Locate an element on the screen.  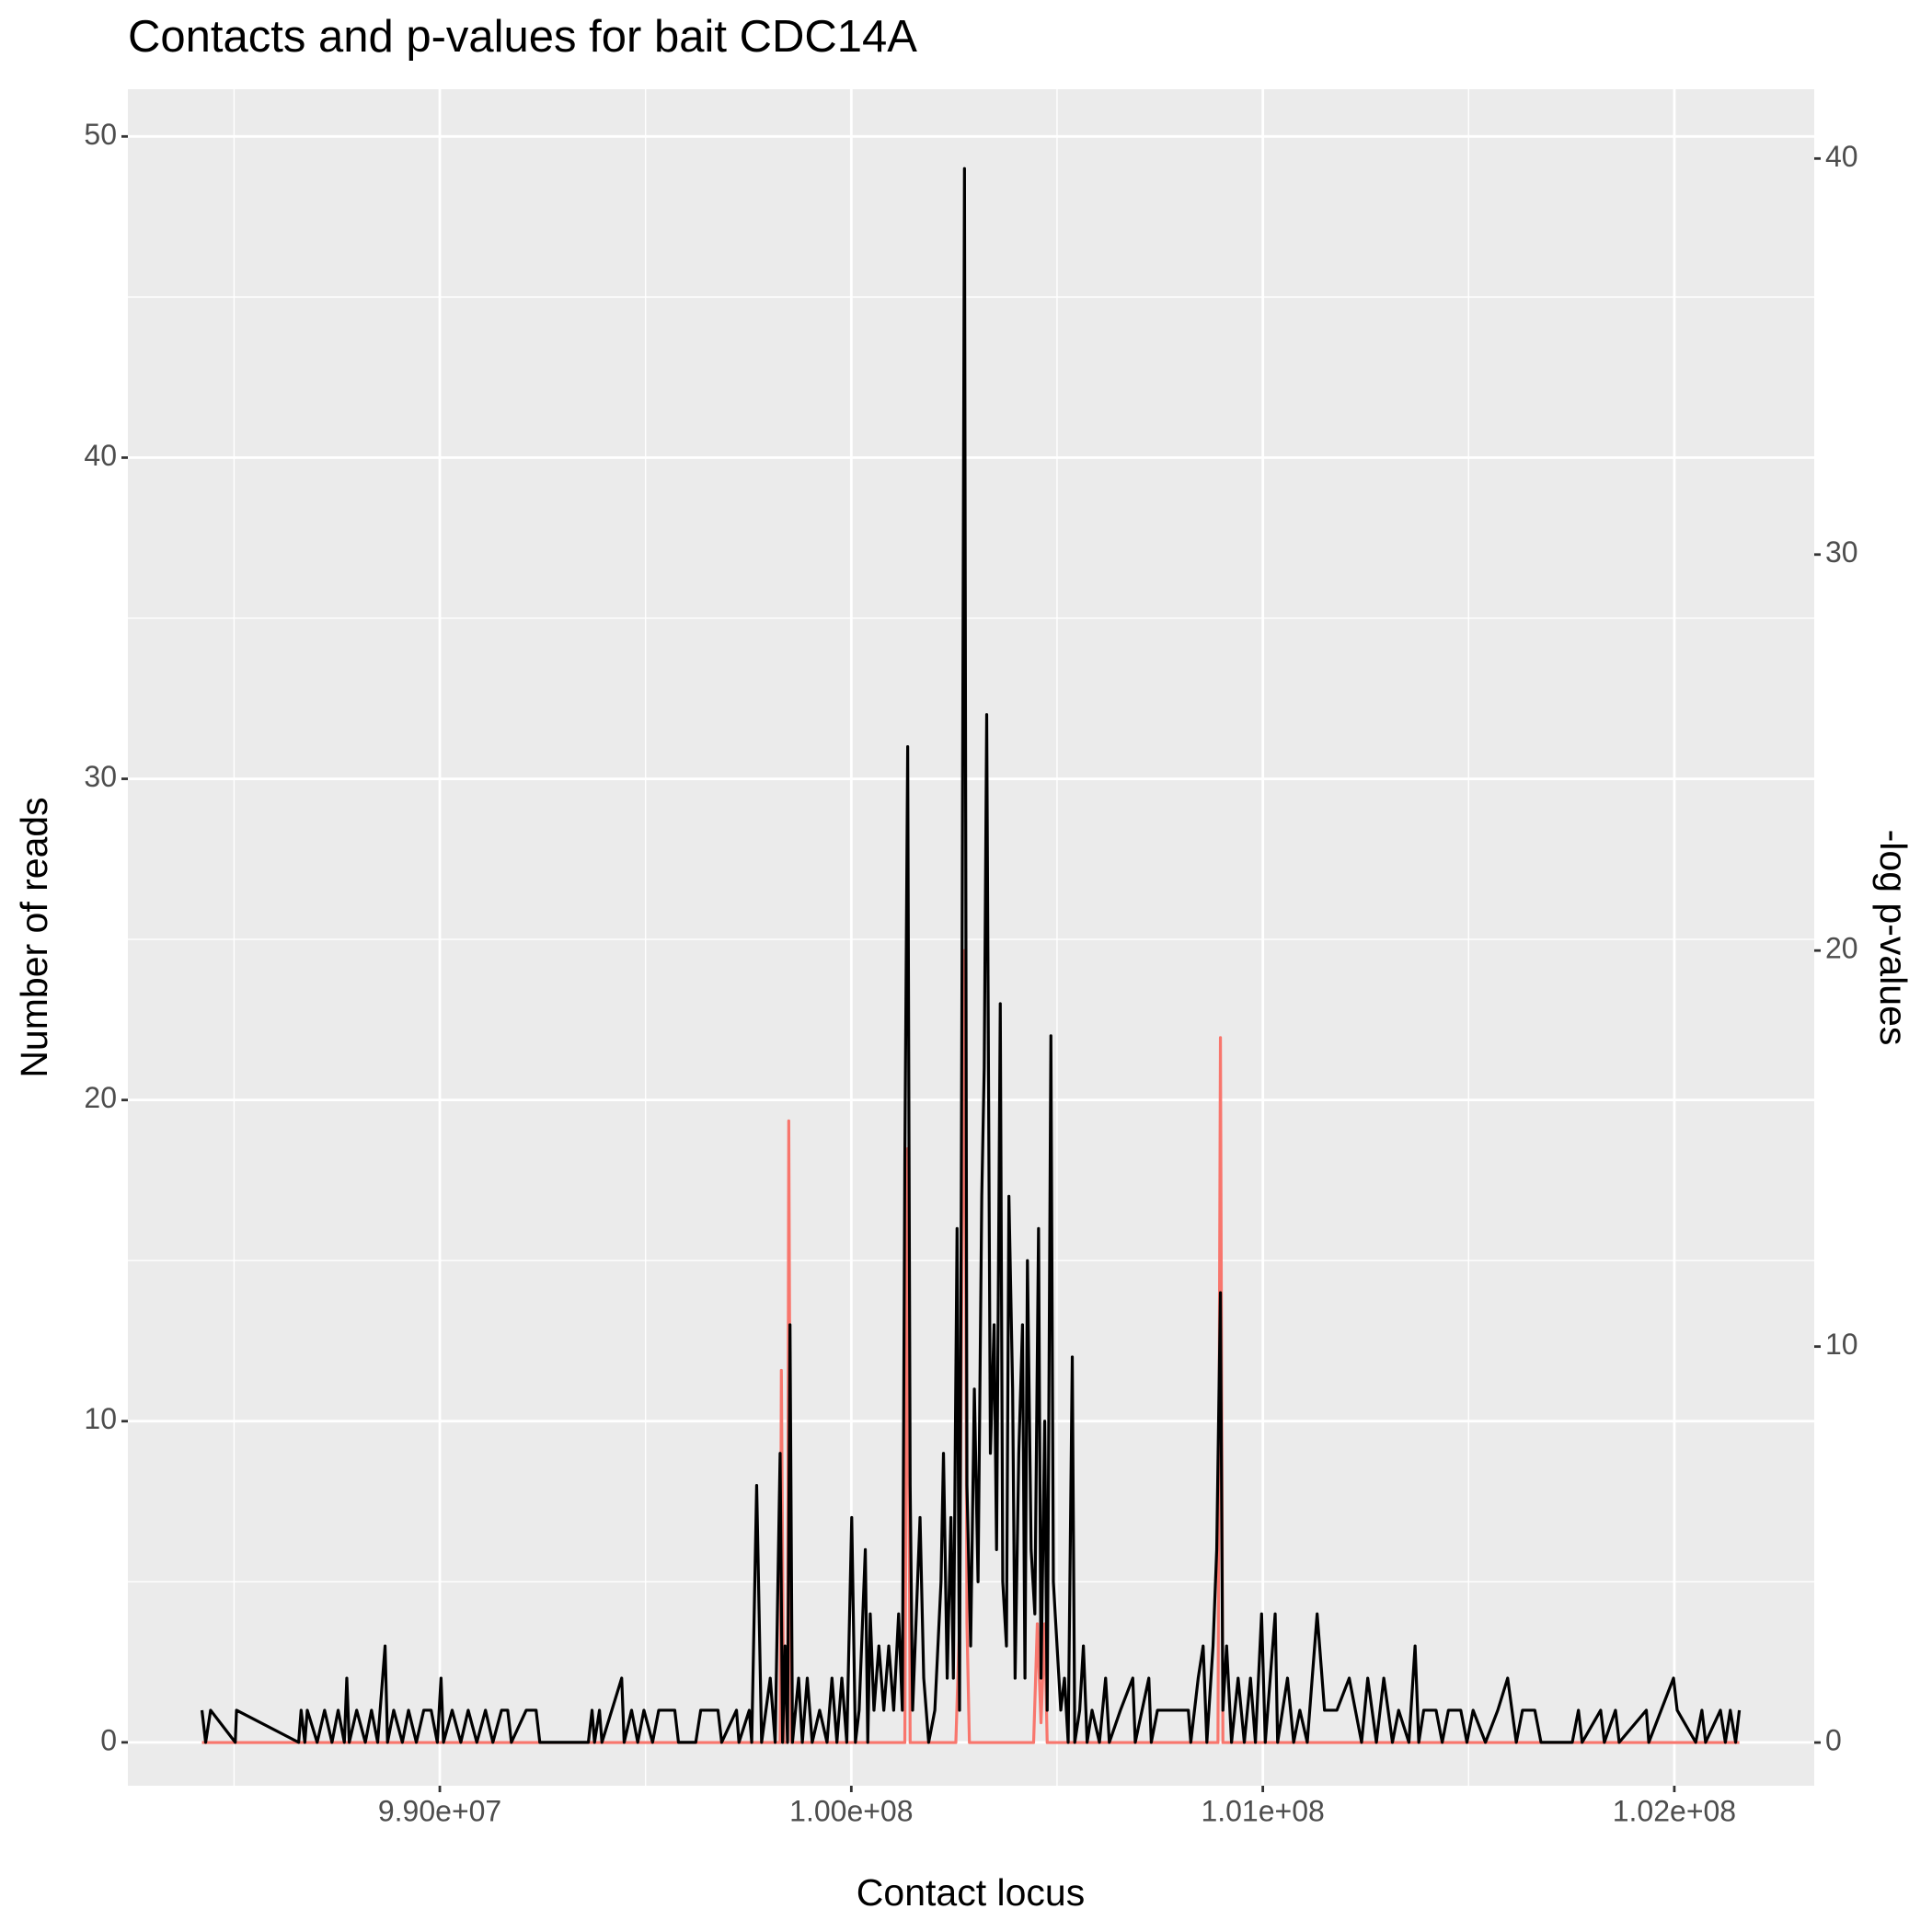
y2-tick-label: 0 is located at coordinates (1833, 1740).